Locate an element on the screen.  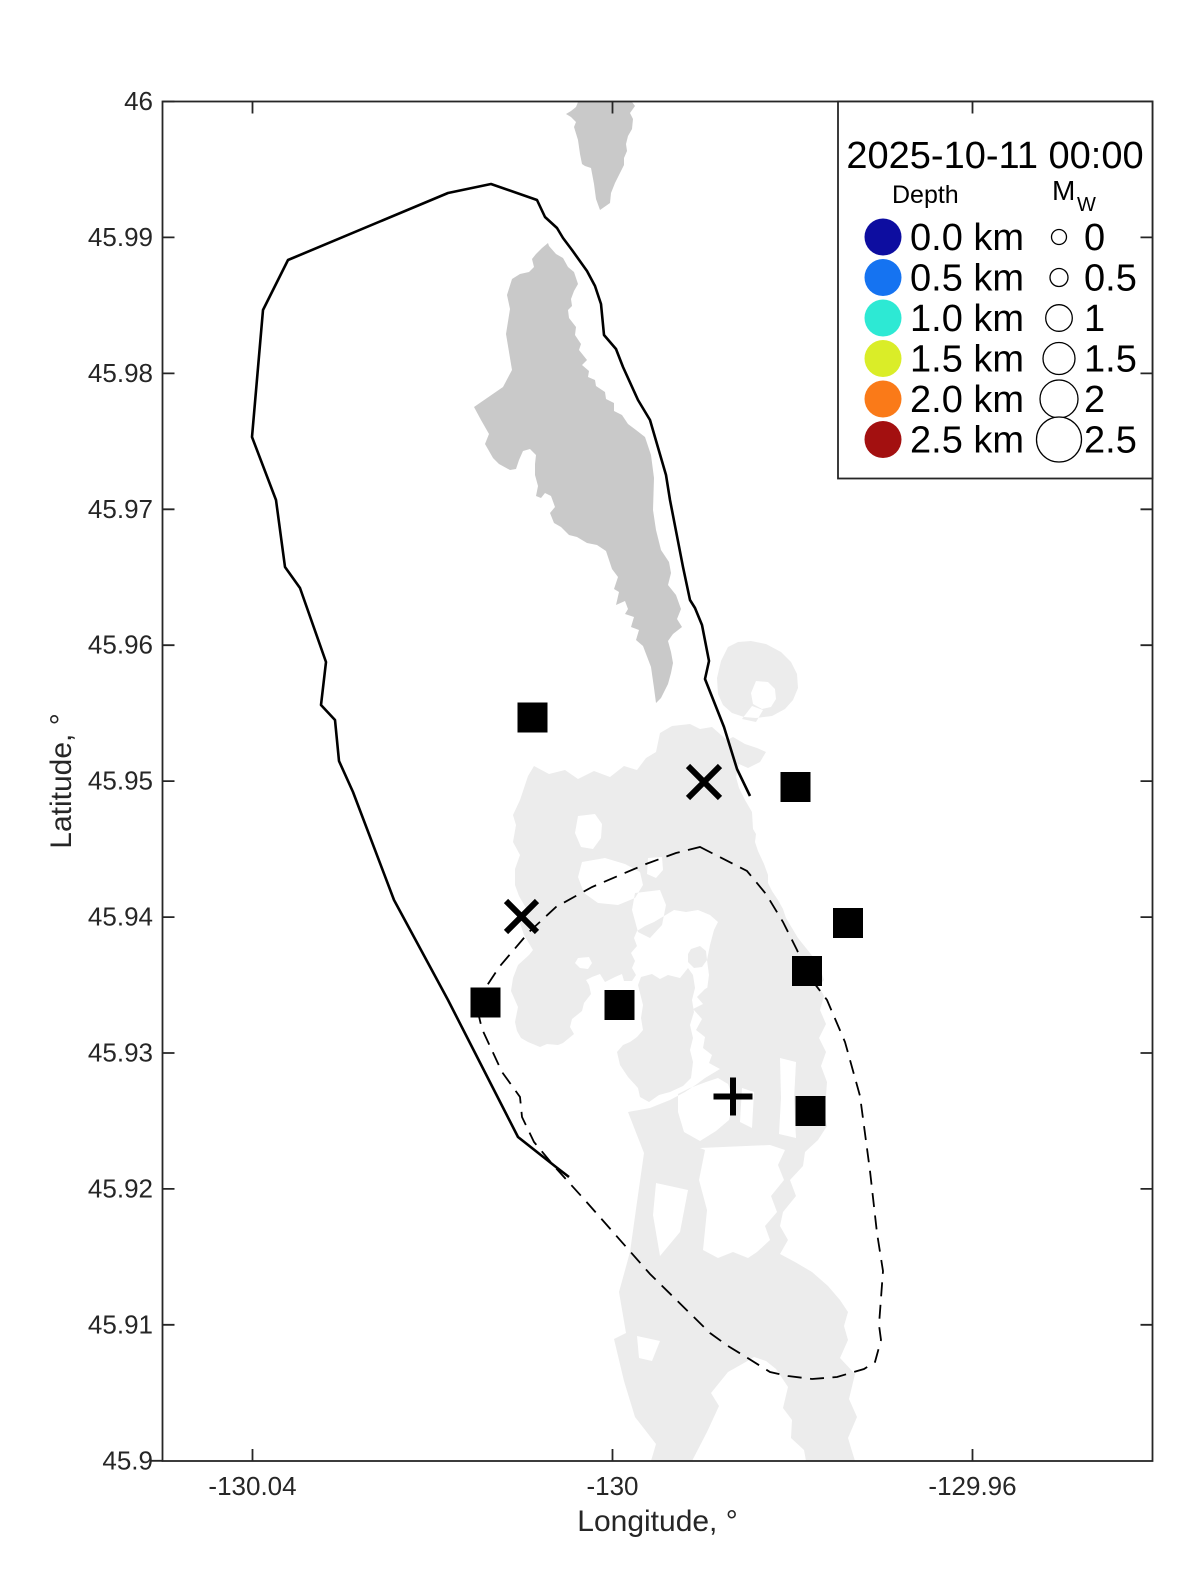
svg-text: 1 is located at coordinates (1094, 319).